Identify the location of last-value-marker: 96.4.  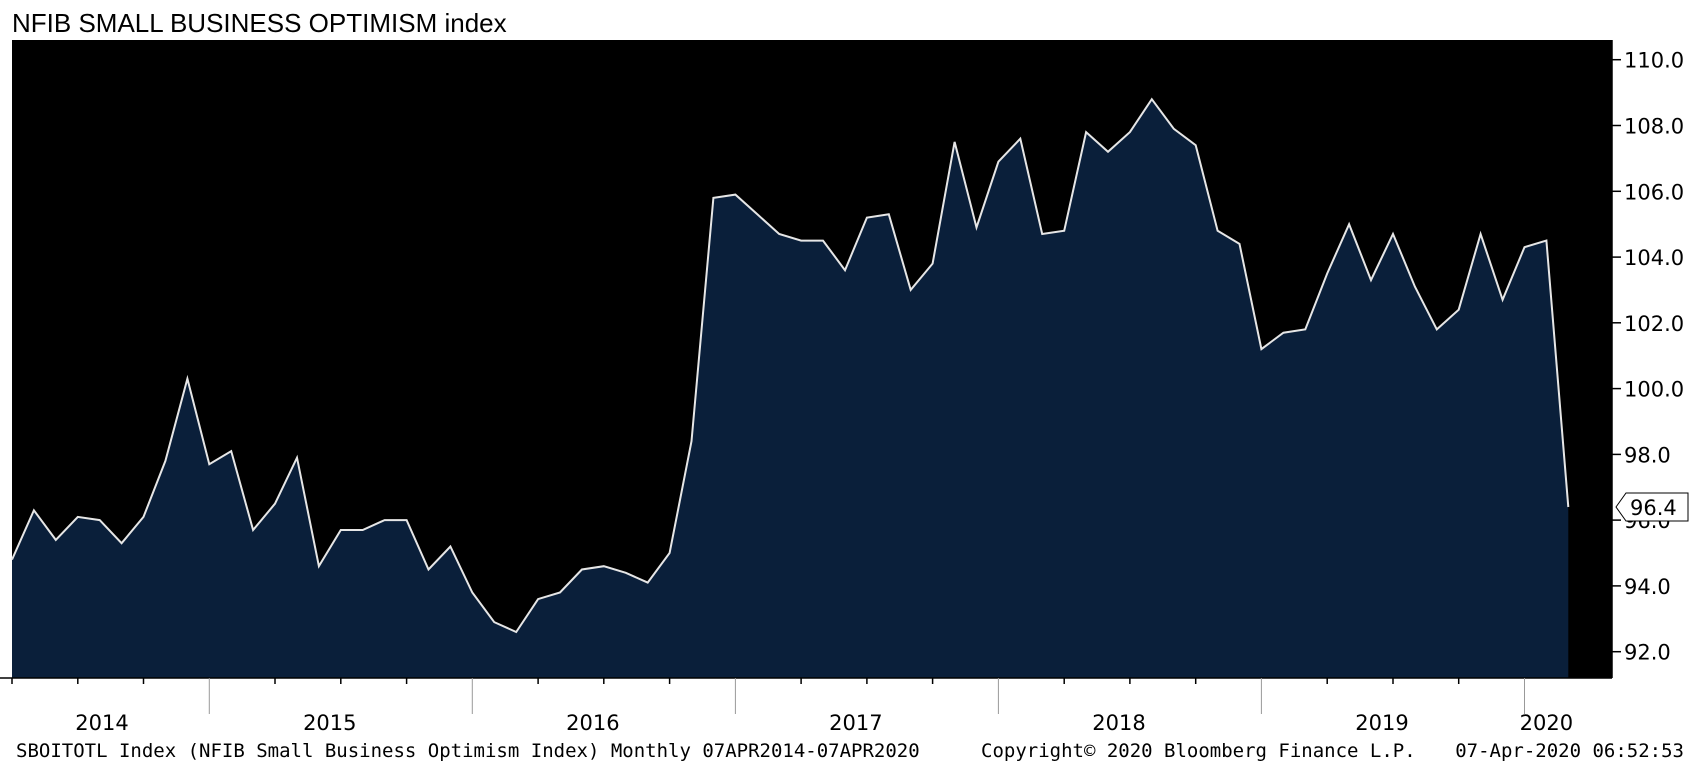
(1652, 507).